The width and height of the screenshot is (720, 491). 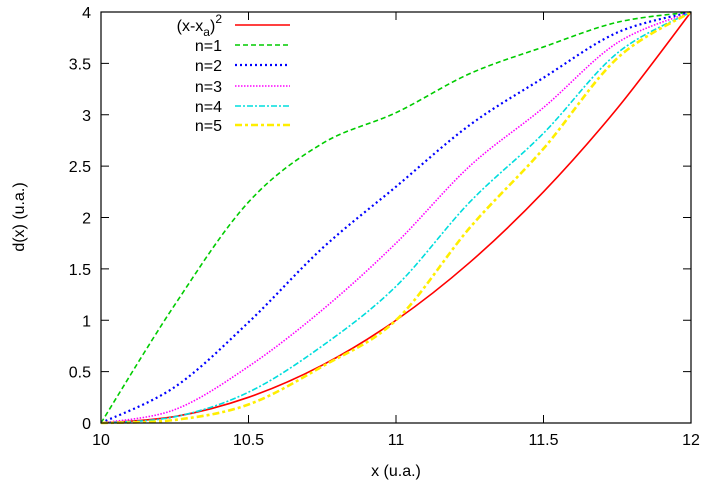 I want to click on y-tick-label: 0.5, so click(x=80, y=373).